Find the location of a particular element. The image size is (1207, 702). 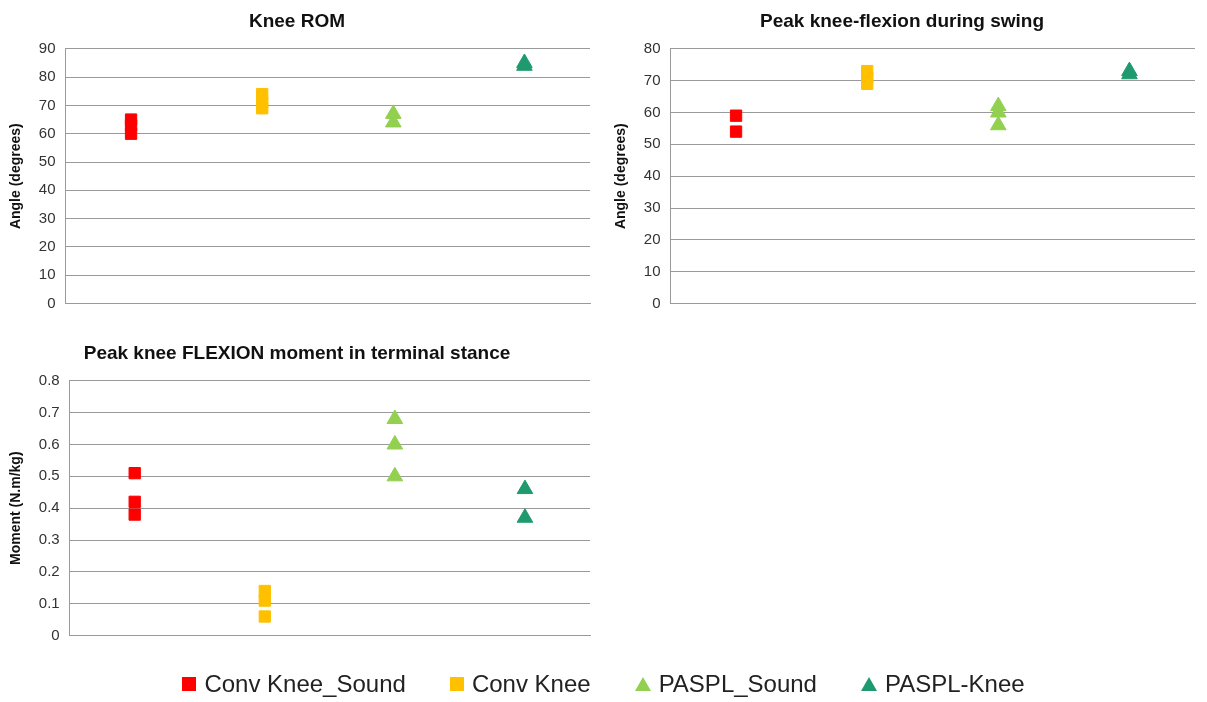

legend-label: PASPL_Sound is located at coordinates (737, 684).